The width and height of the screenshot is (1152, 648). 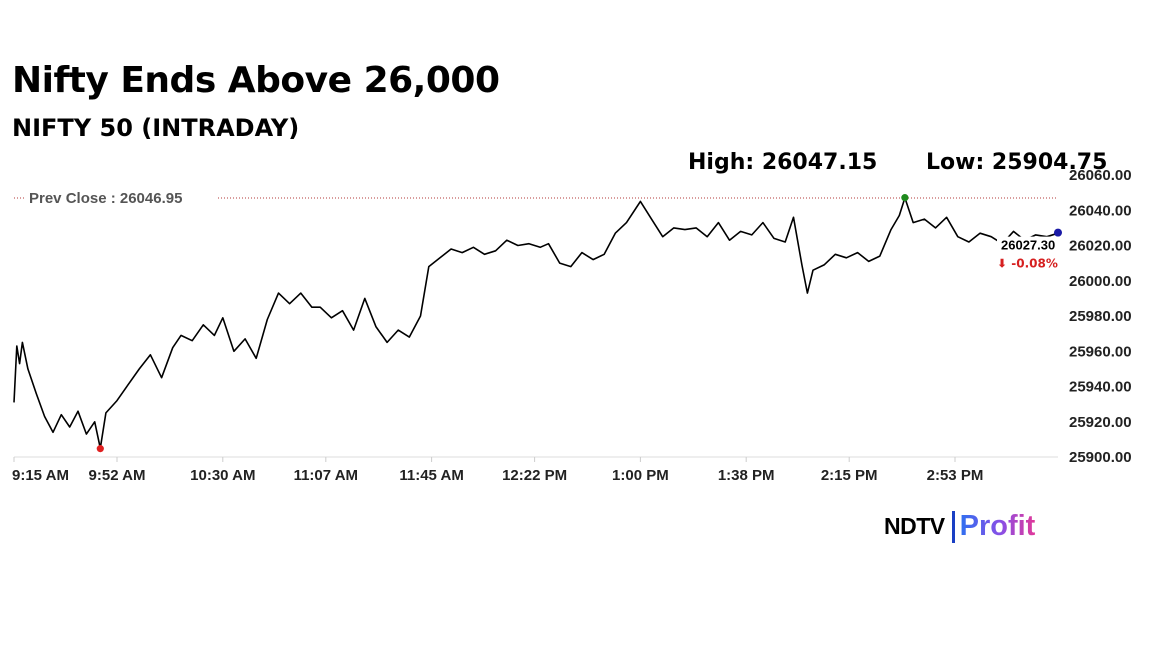 I want to click on prev-close-label: Prev Close : 26046.95, so click(x=105, y=198).